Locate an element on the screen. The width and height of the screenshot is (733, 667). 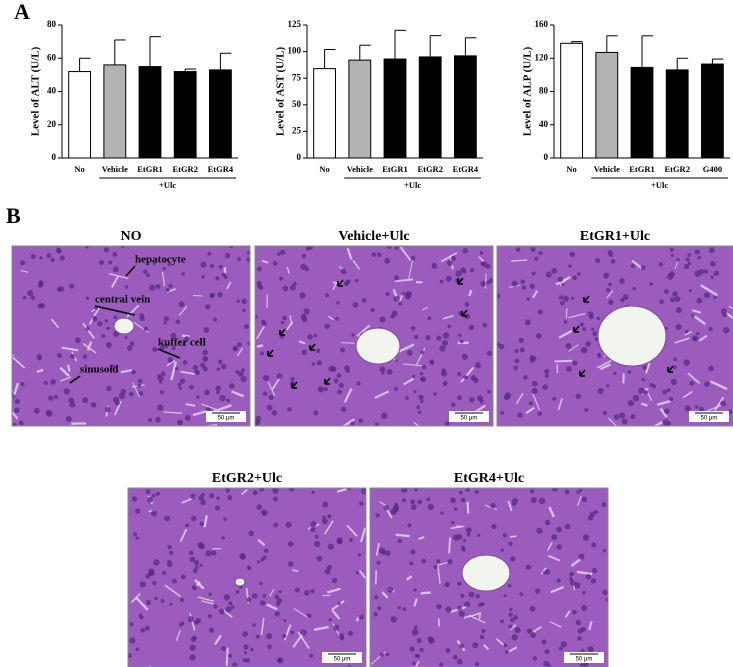
scale-bar-label: 50 μm is located at coordinates (342, 660).